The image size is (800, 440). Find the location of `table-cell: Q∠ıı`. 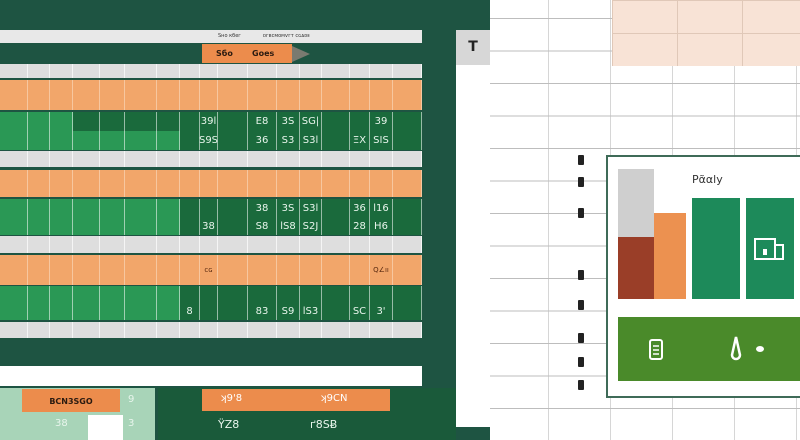

table-cell: Q∠ıı is located at coordinates (381, 270).